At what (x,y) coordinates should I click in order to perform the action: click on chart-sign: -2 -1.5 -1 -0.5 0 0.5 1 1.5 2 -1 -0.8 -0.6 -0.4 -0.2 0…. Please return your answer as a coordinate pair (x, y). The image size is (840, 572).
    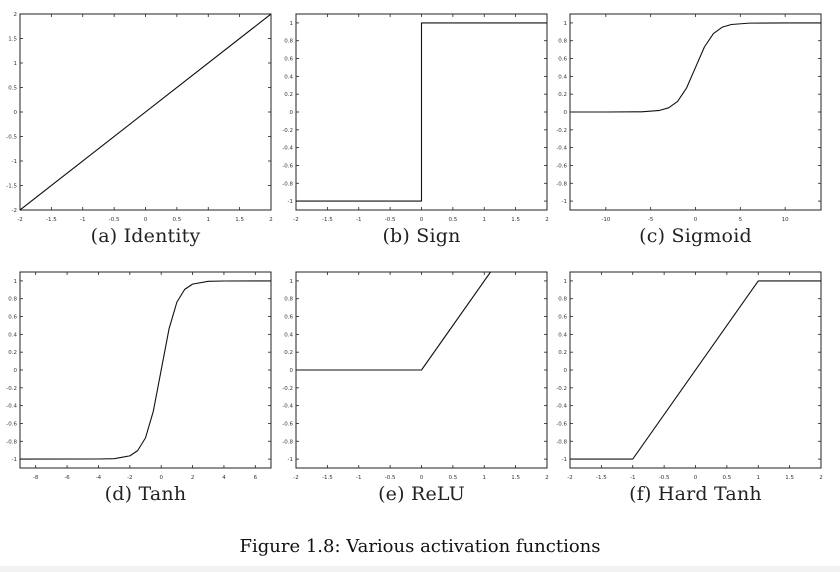
    Looking at the image, I should click on (415, 118).